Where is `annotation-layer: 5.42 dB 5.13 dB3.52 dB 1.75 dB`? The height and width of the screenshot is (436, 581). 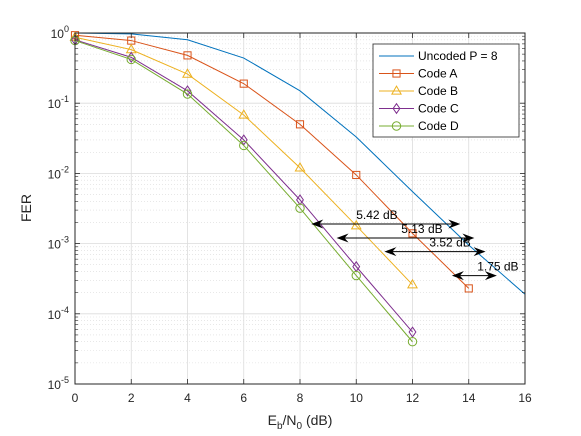
annotation-layer: 5.42 dB 5.13 dB3.52 dB 1.75 dB is located at coordinates (415, 244).